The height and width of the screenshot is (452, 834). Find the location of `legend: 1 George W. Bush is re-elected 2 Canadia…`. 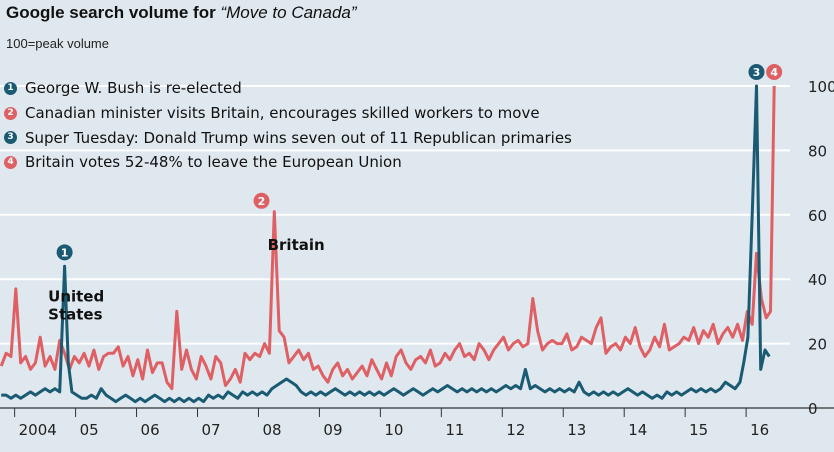

legend: 1 George W. Bush is re-elected 2 Canadia… is located at coordinates (288, 125).